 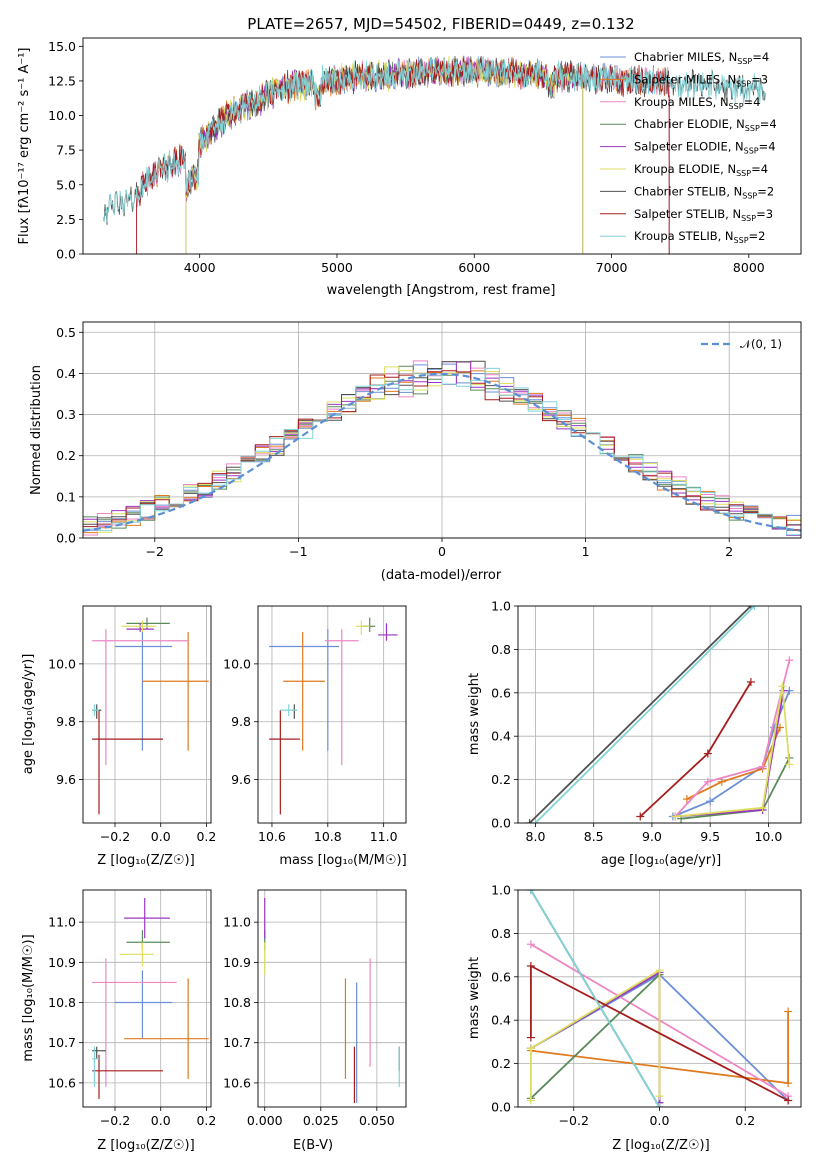 I want to click on legend-entry: Chabrier STELIB, NSSP=2, so click(x=704, y=192).